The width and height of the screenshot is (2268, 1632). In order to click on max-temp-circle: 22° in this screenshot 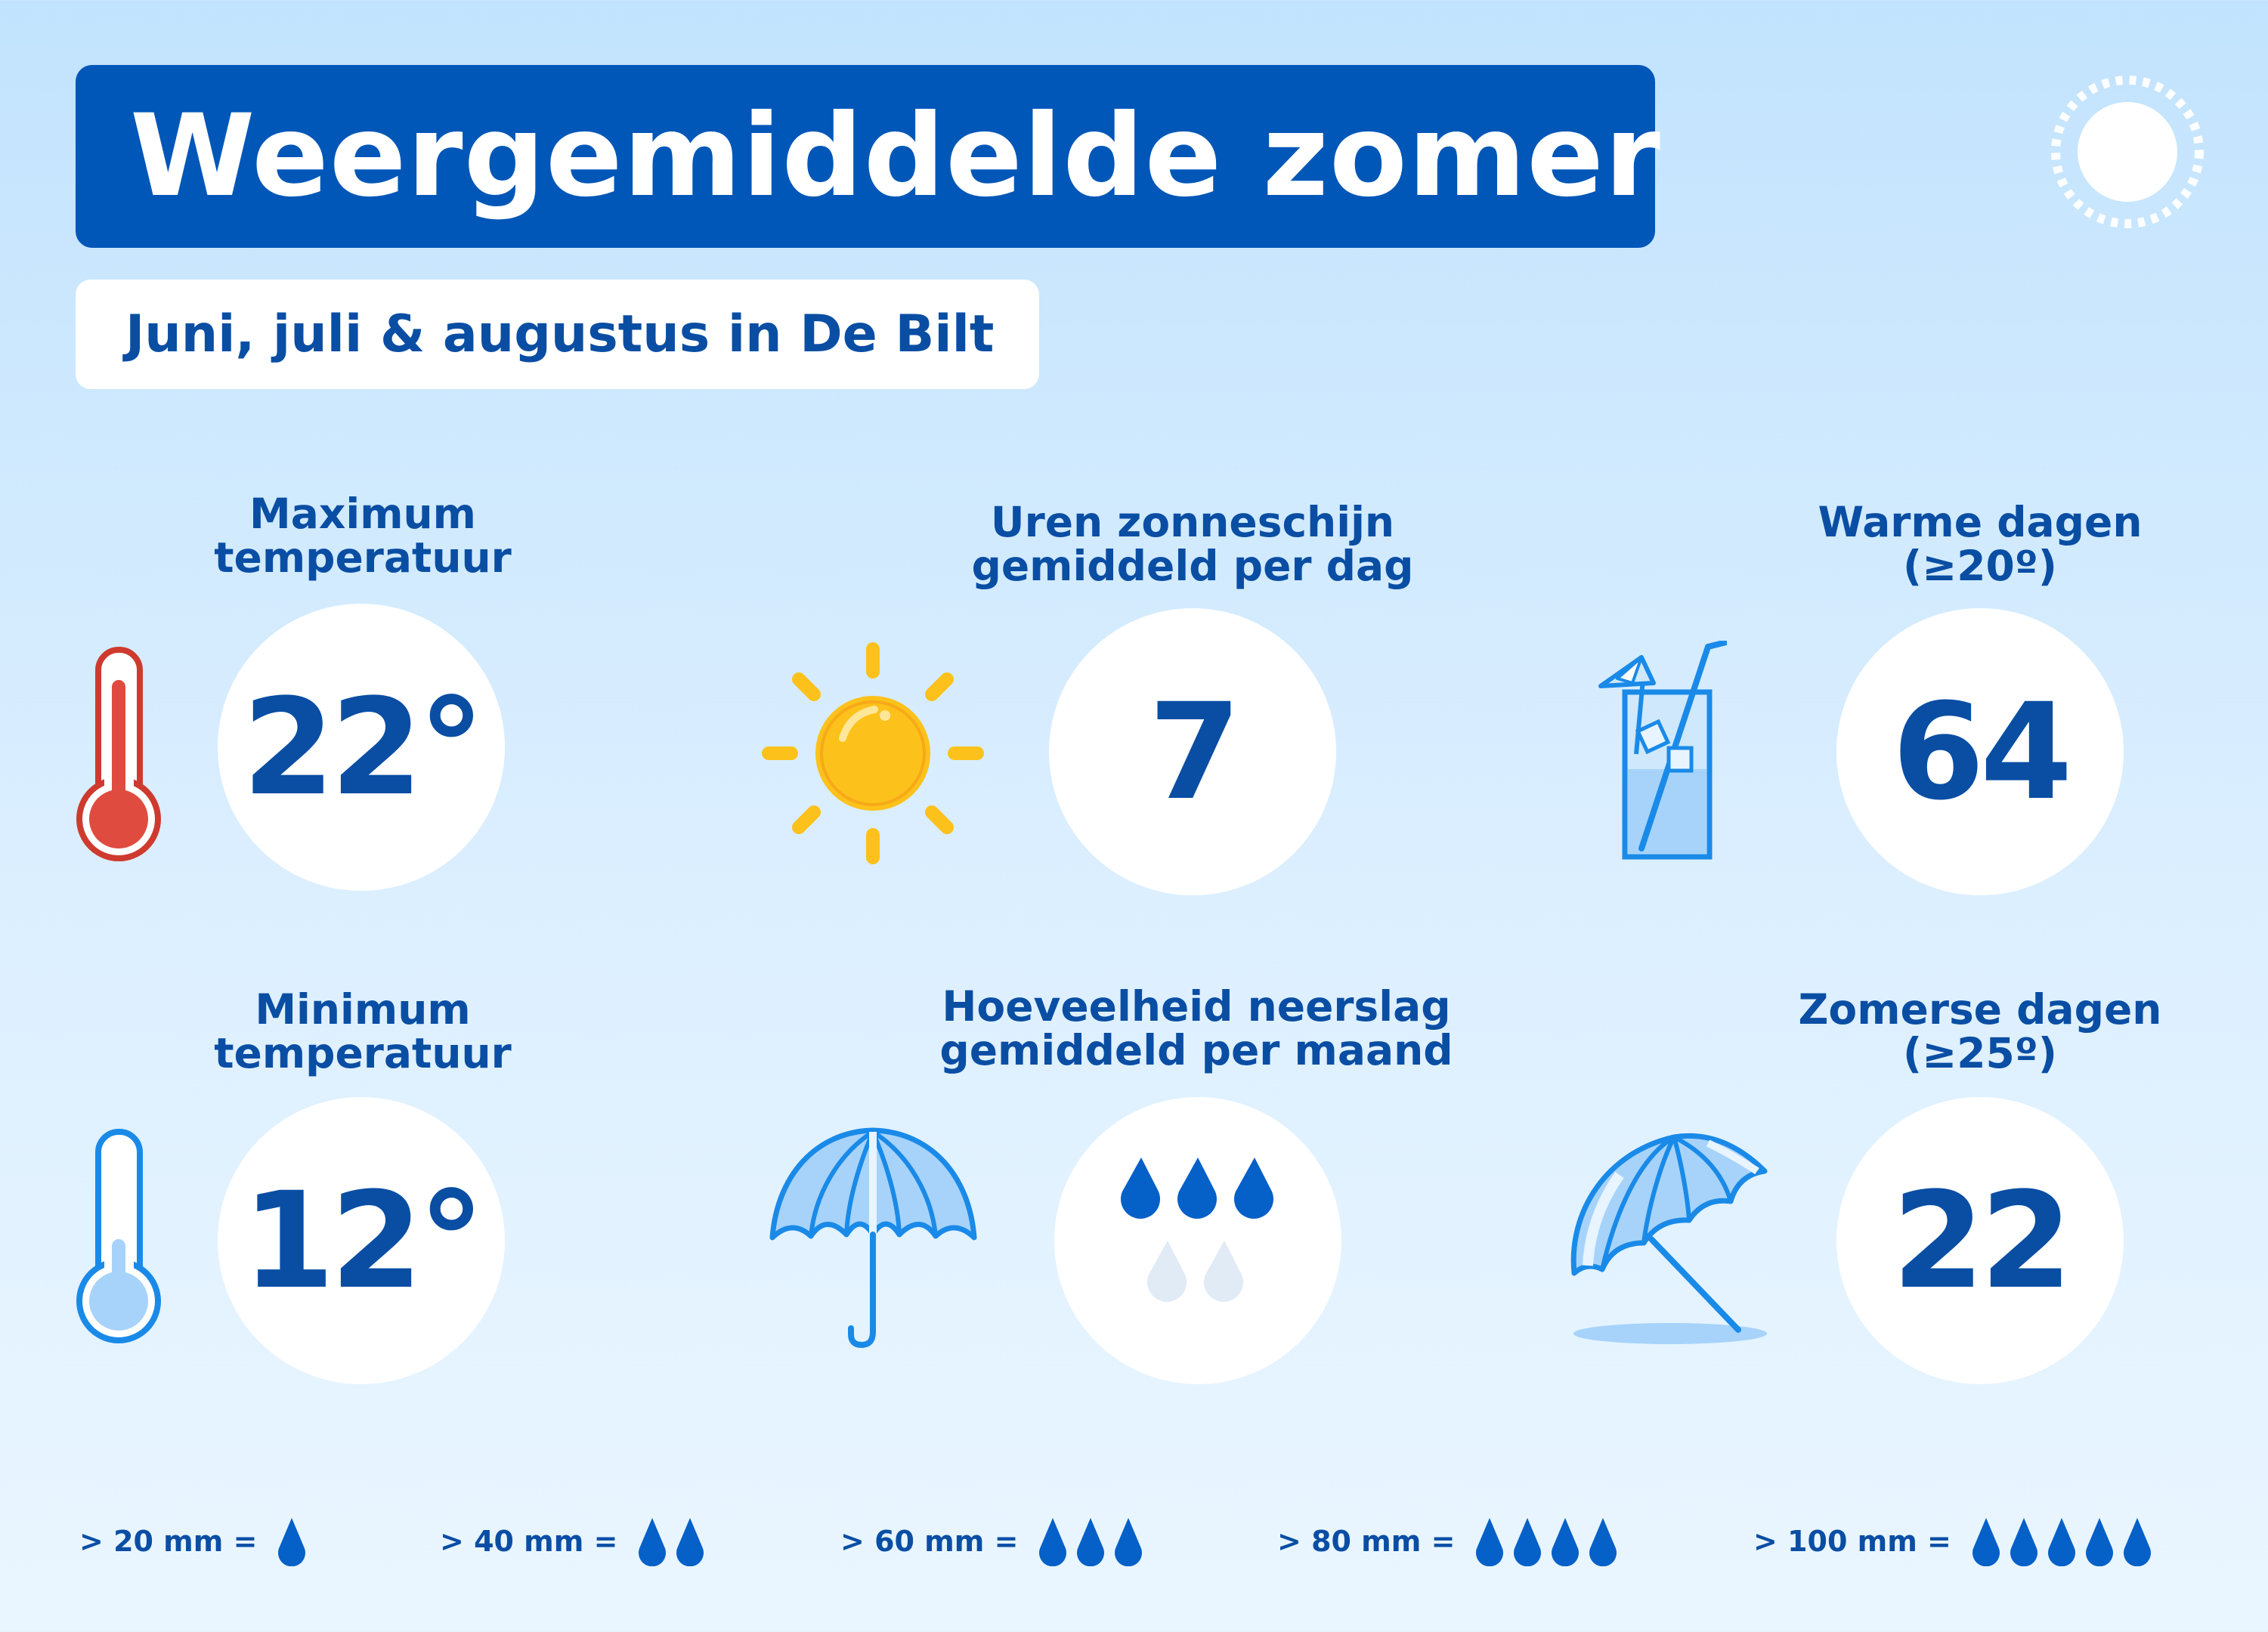, I will do `click(361, 747)`.